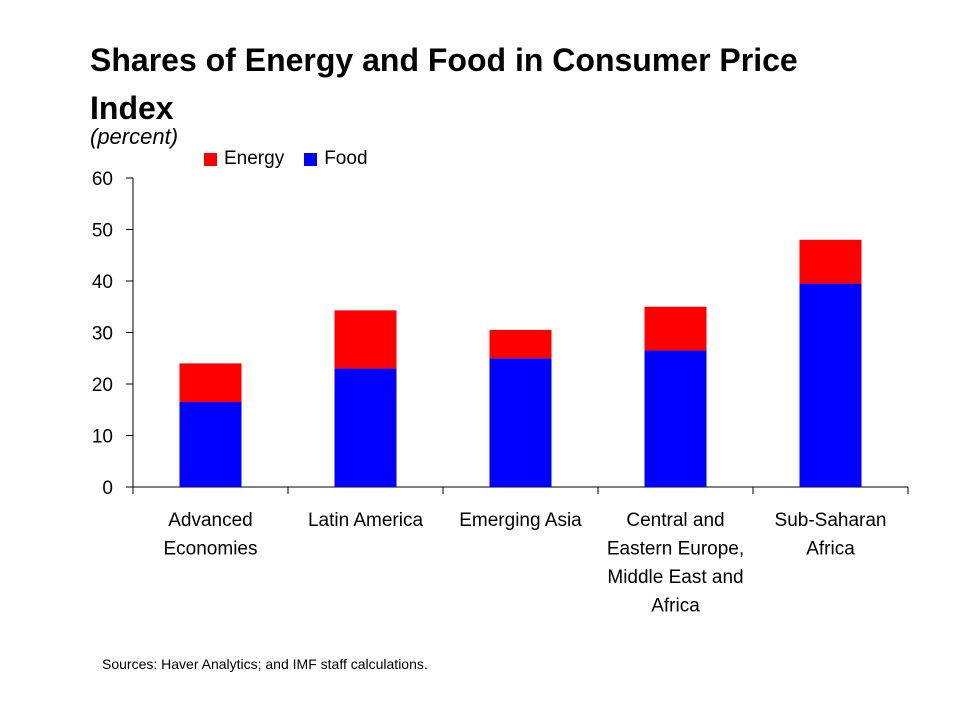 The image size is (960, 720). What do you see at coordinates (346, 158) in the screenshot?
I see `legend-label-food: Food` at bounding box center [346, 158].